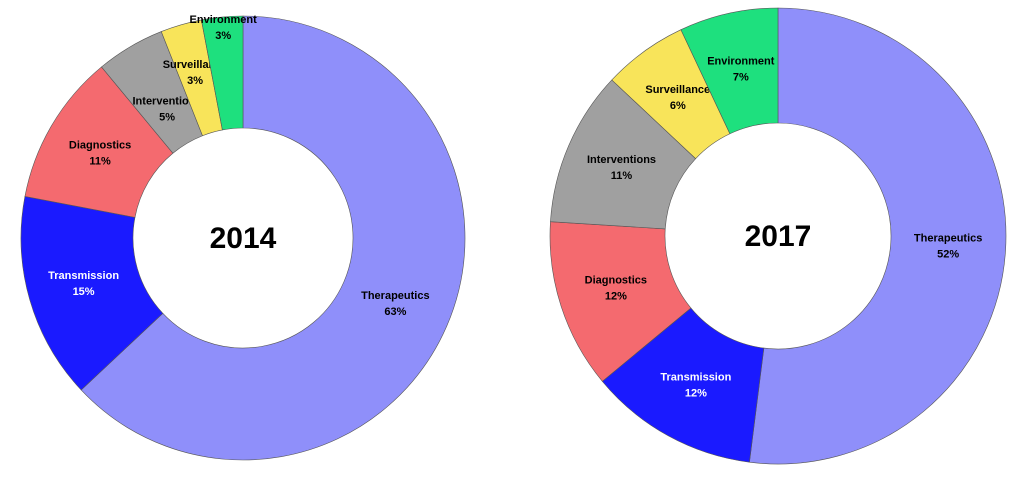  I want to click on slice-value-label: 52%, so click(948, 255).